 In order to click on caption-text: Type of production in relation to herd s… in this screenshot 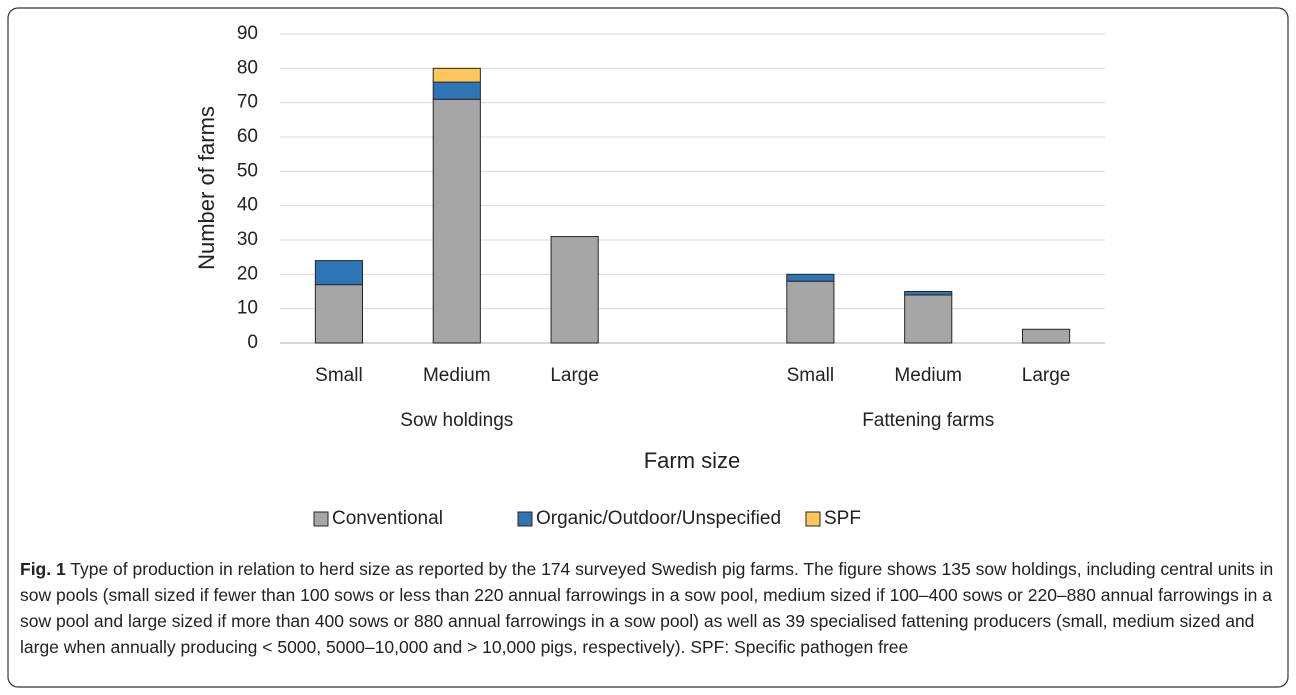, I will do `click(647, 608)`.